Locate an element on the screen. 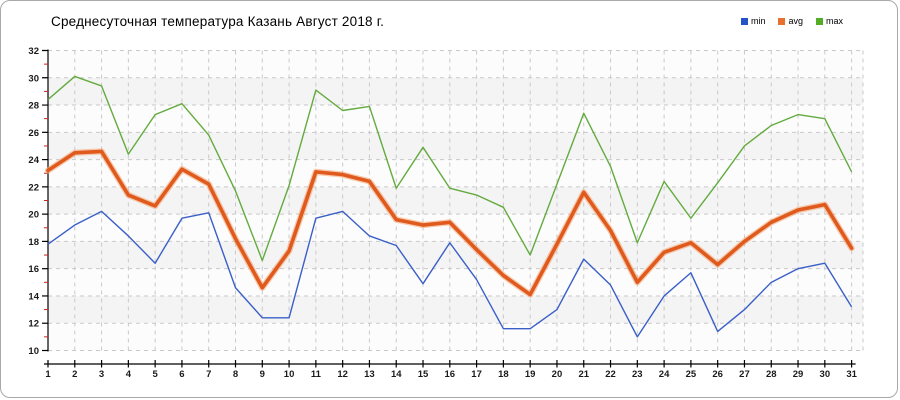  legend-swatch-min-icon is located at coordinates (744, 21).